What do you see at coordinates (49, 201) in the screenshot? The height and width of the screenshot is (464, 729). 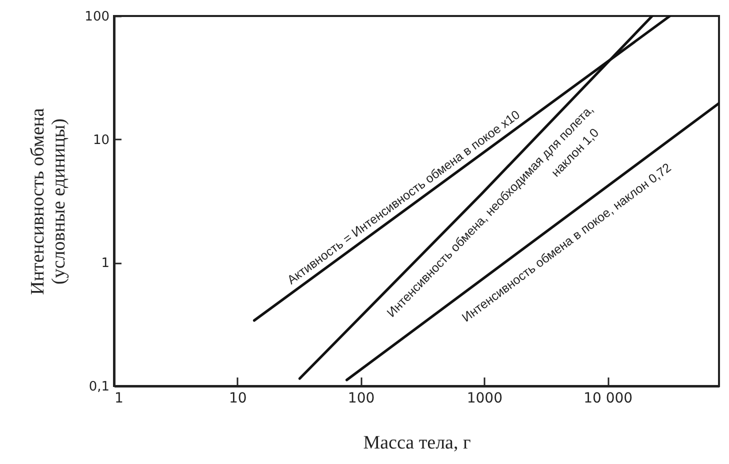 I see `y-axis-title: Интенсивность обмена (условные единицы)` at bounding box center [49, 201].